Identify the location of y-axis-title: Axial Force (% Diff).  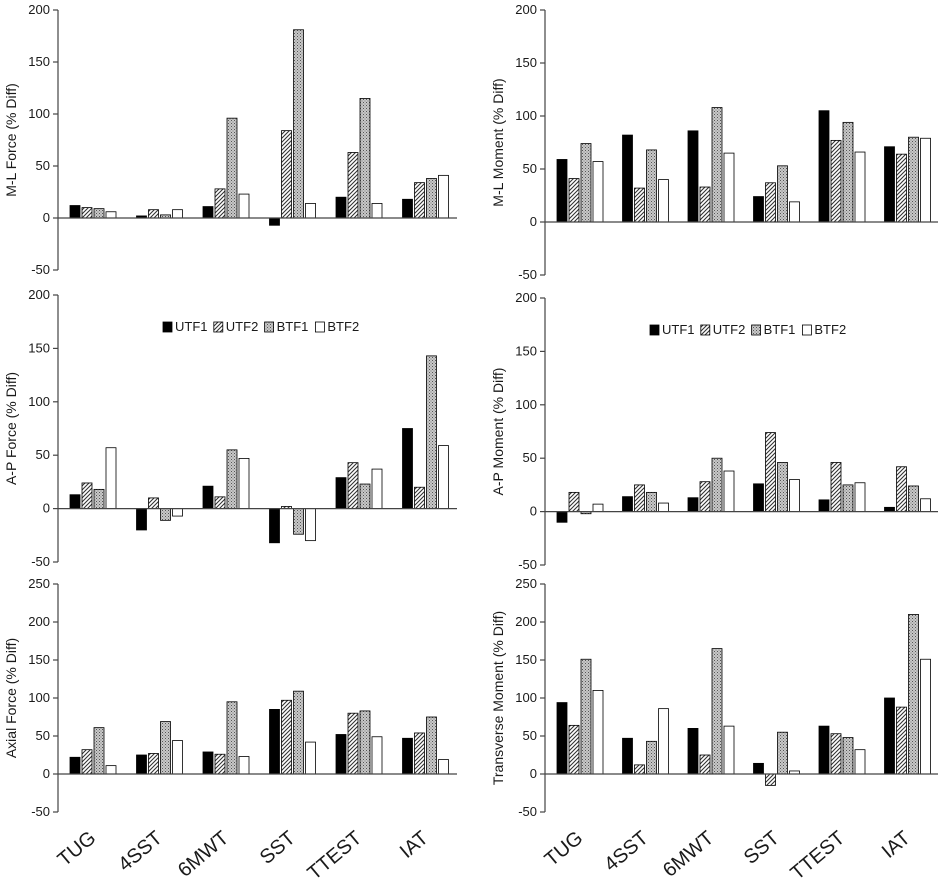
(11, 698).